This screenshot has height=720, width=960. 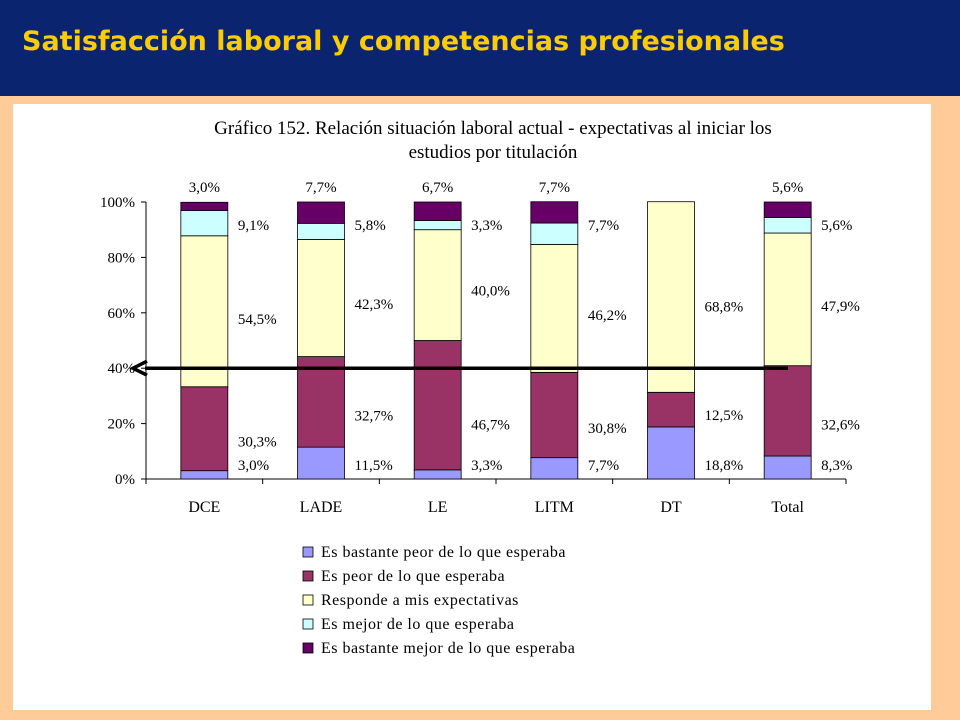 What do you see at coordinates (117, 203) in the screenshot?
I see `y-tick-label: 100%` at bounding box center [117, 203].